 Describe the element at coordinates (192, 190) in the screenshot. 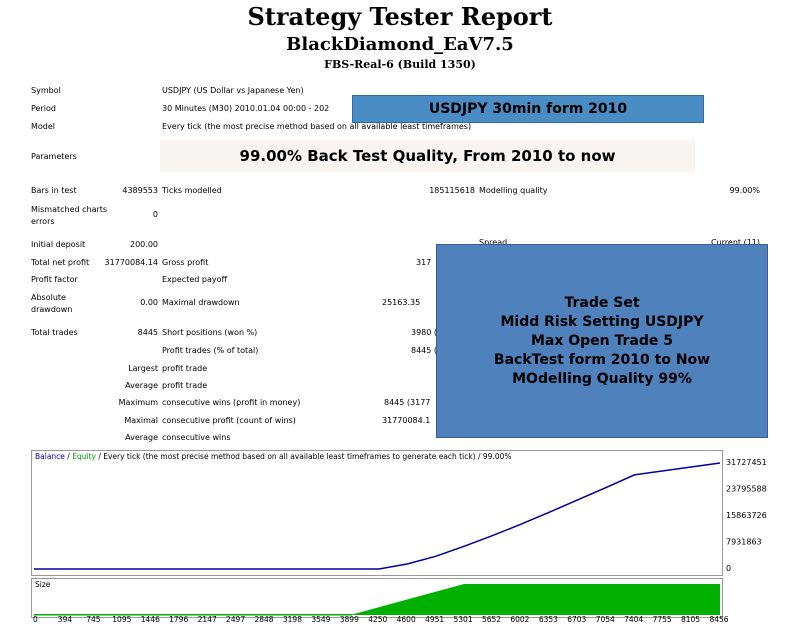

I see `ticks-label: Ticks modelled` at that location.